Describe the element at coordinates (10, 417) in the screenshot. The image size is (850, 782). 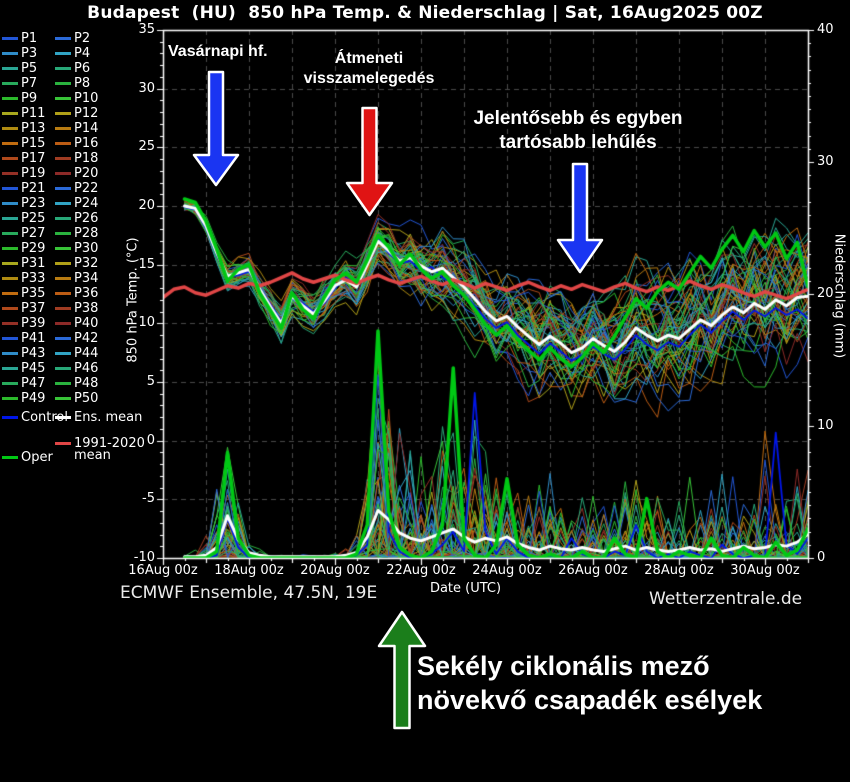
I see `legend-item-control-swatch-icon` at that location.